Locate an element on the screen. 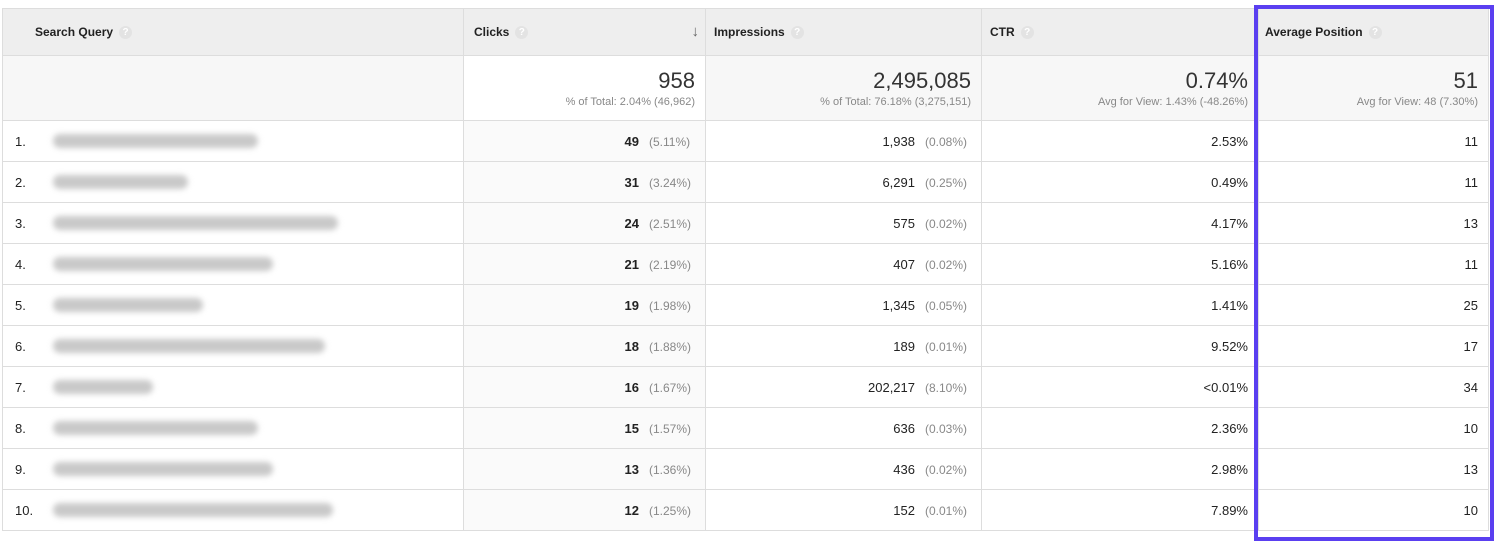 This screenshot has height=547, width=1500. ctr-cell: 5.16% is located at coordinates (1120, 264).